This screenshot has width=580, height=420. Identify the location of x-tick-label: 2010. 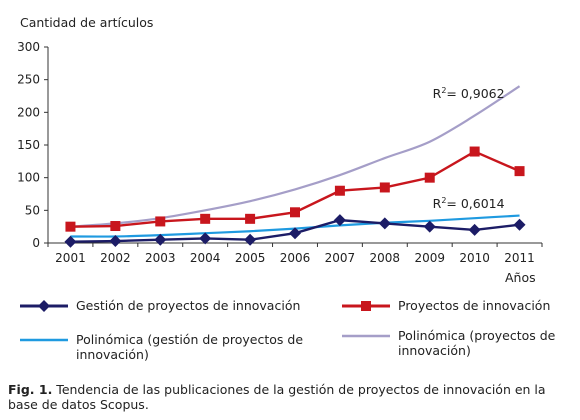
(474, 258).